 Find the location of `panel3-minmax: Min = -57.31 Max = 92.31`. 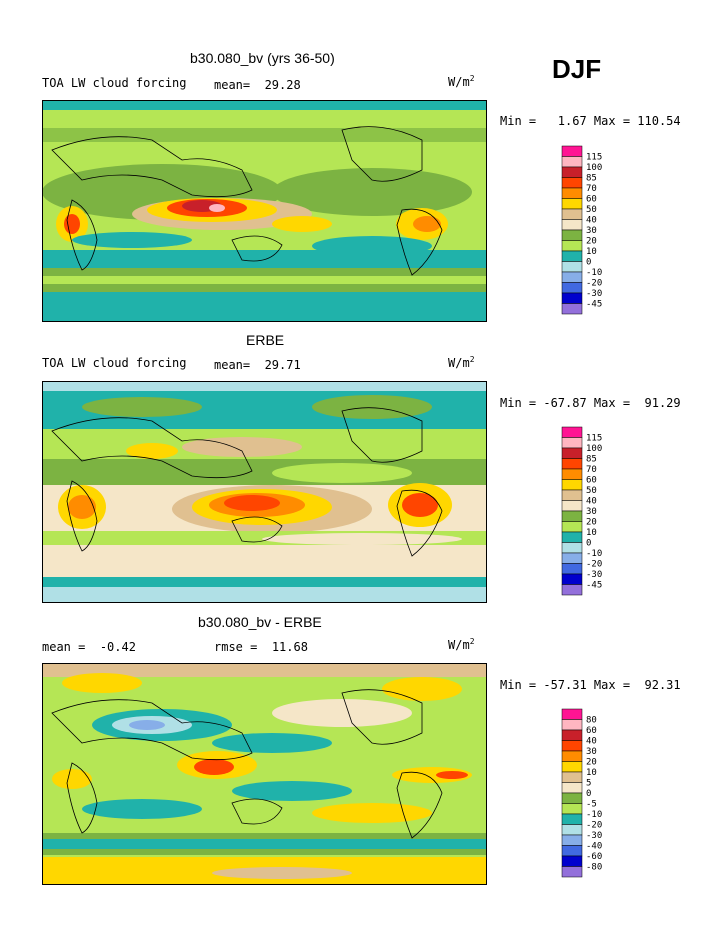

panel3-minmax: Min = -57.31 Max = 92.31 is located at coordinates (590, 685).